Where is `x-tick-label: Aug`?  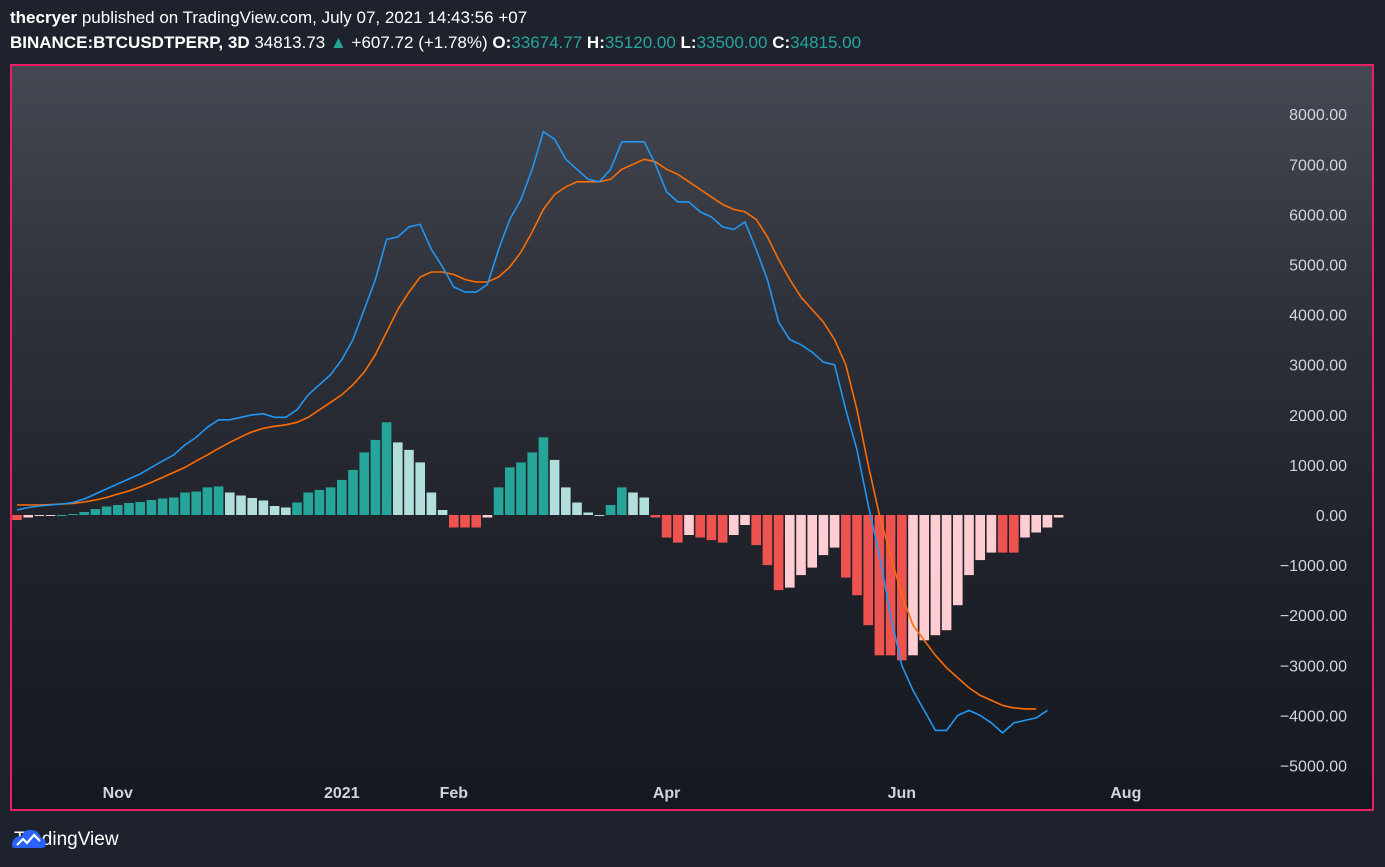
x-tick-label: Aug is located at coordinates (1125, 793).